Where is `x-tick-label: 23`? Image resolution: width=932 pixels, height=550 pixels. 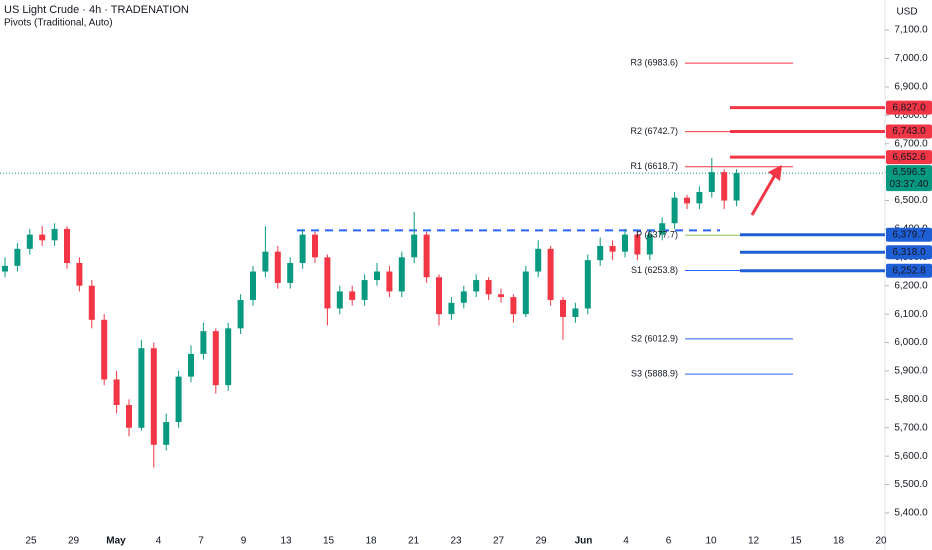
x-tick-label: 23 is located at coordinates (456, 541).